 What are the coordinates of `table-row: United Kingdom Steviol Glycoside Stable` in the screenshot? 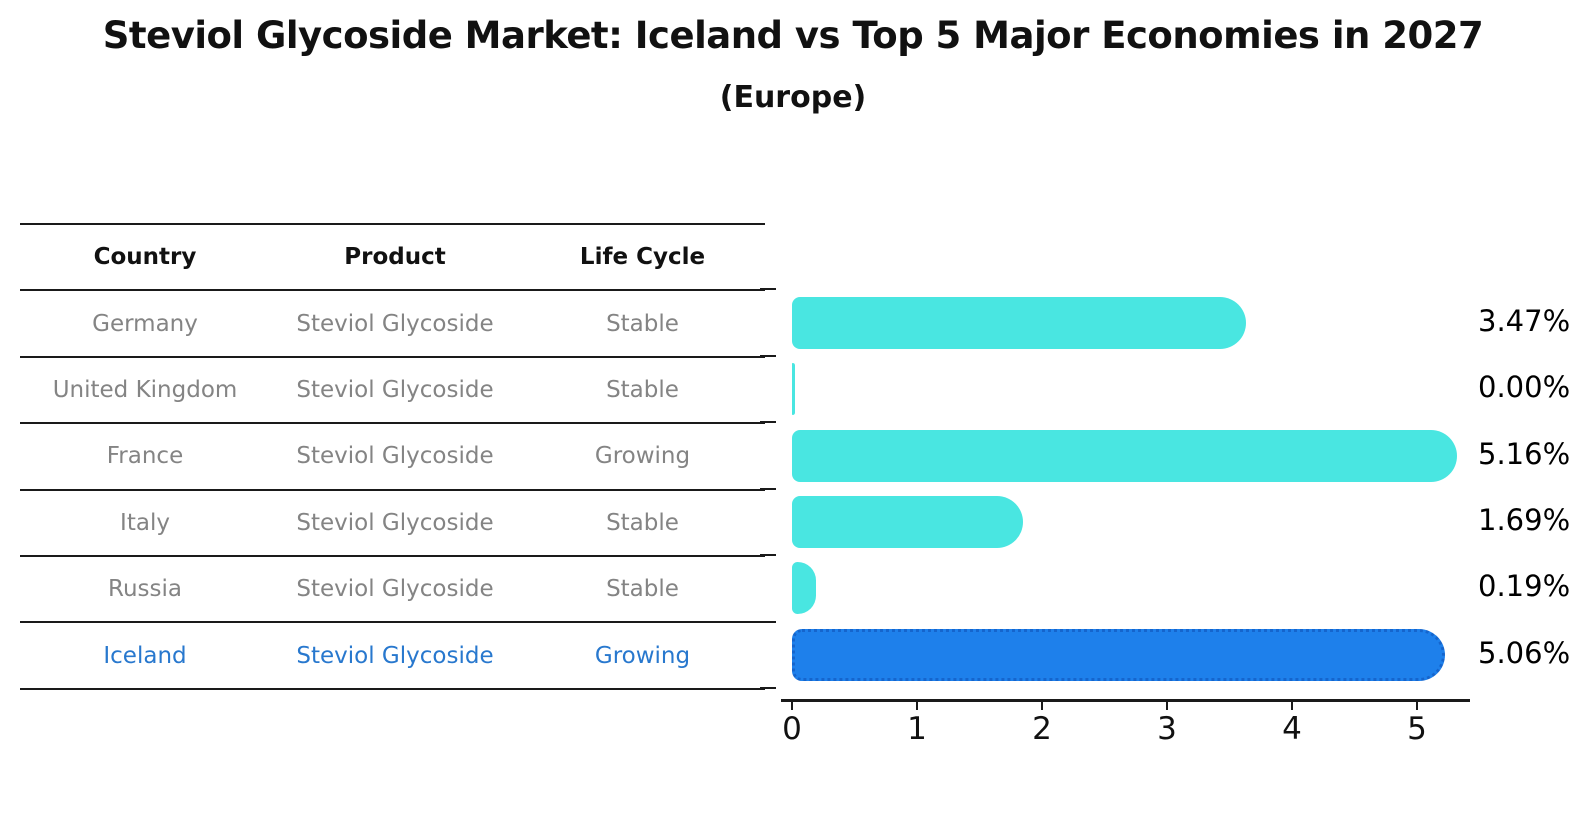 It's located at (392, 391).